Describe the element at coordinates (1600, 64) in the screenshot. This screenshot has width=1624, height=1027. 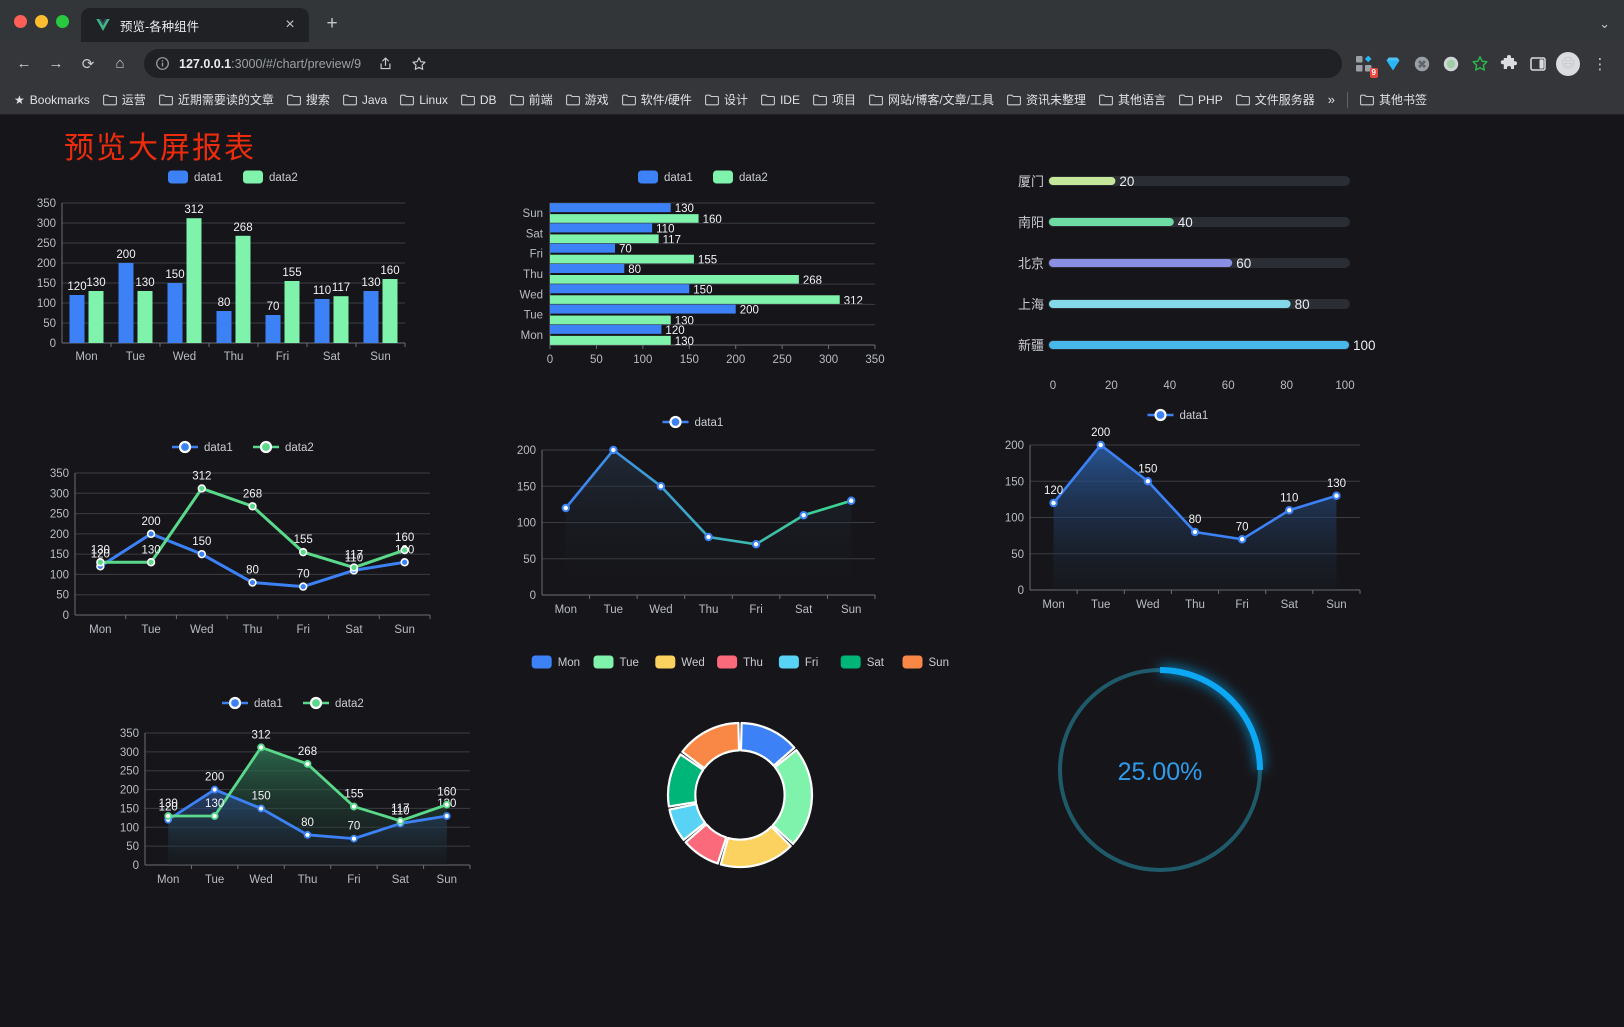
I see `browser-menu-button: ⋮` at that location.